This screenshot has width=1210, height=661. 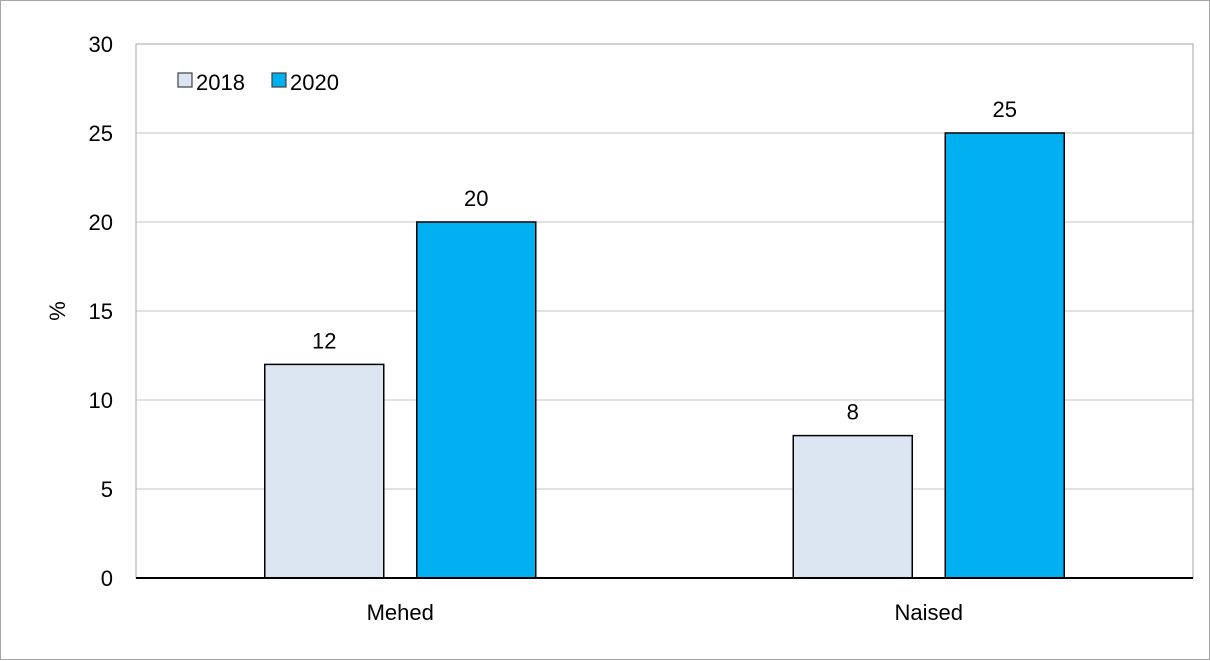 I want to click on data-label: 8, so click(x=853, y=412).